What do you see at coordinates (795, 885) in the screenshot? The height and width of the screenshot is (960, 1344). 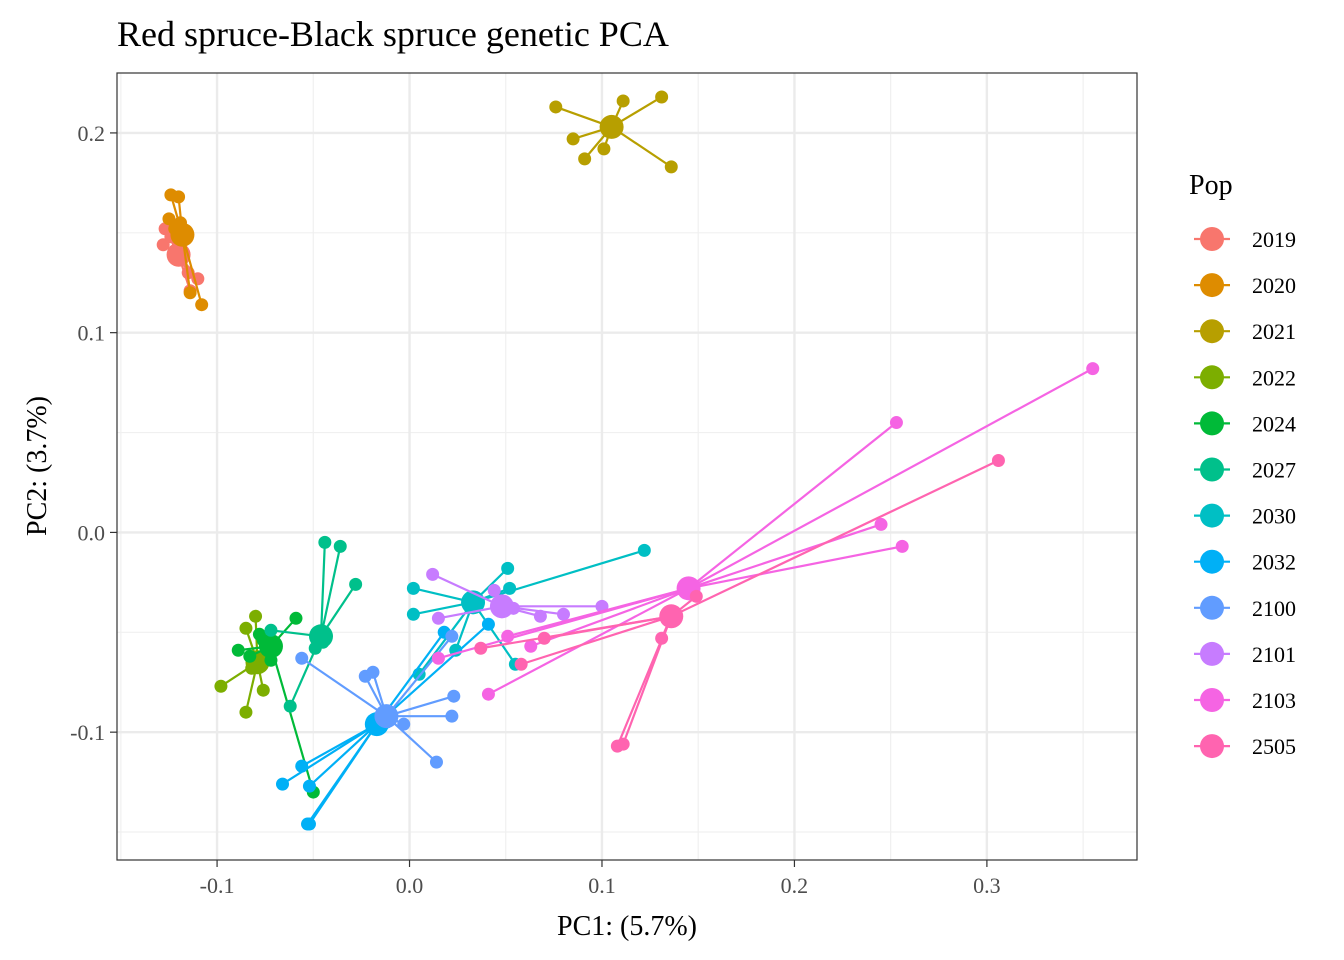 I see `x-tick-label: 0.2` at bounding box center [795, 885].